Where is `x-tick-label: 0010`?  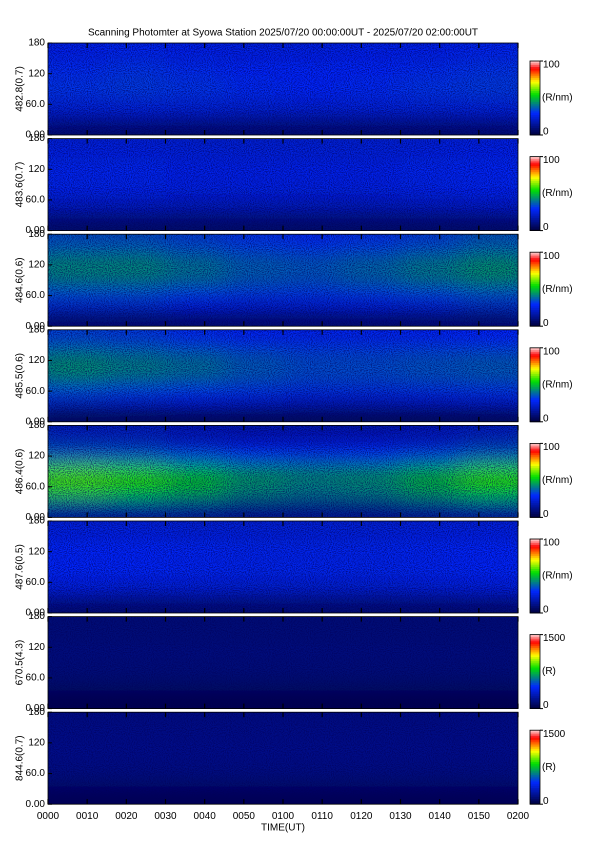
x-tick-label: 0010 is located at coordinates (87, 816).